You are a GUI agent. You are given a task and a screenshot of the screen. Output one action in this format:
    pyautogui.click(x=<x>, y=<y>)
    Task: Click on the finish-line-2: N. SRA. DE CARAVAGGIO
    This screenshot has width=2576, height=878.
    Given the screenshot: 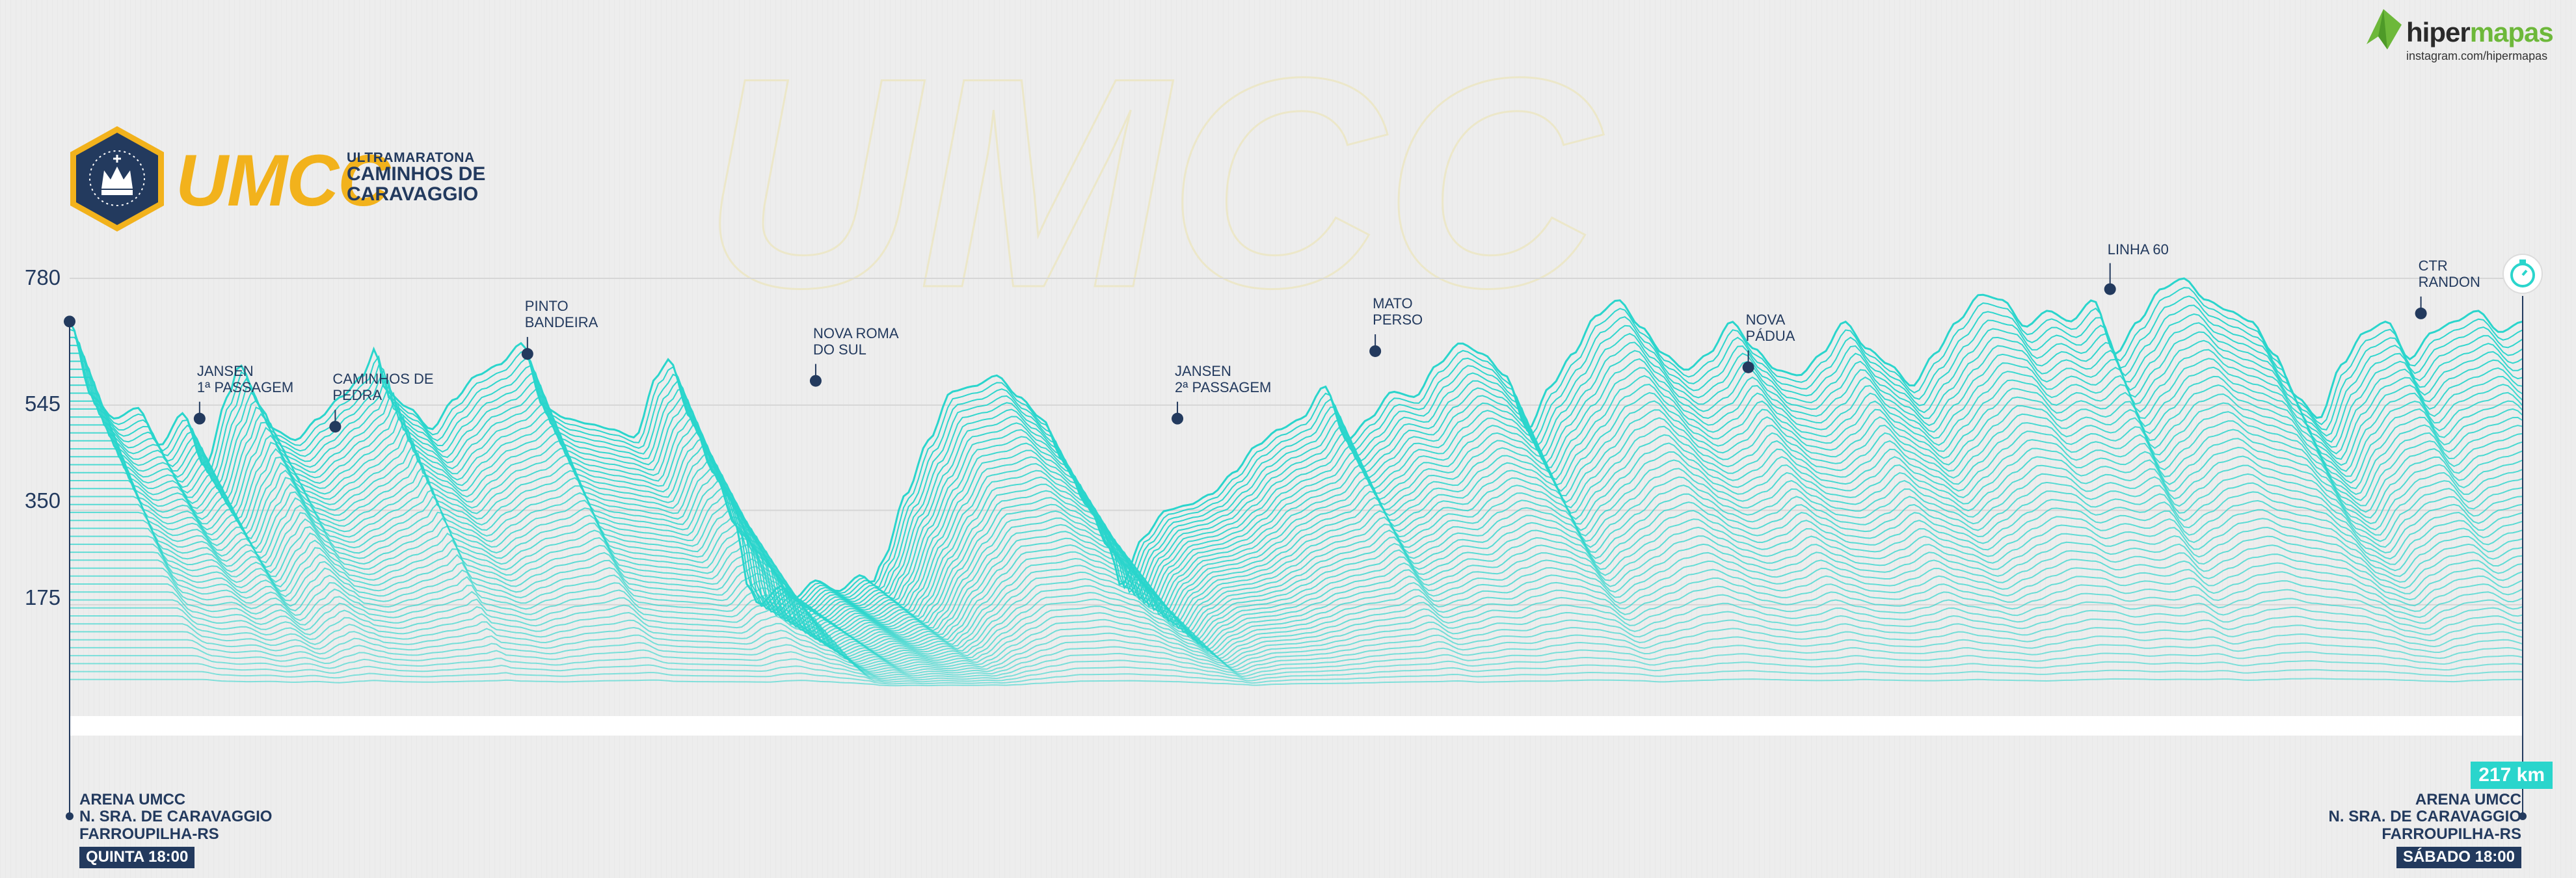 What is the action you would take?
    pyautogui.click(x=2424, y=817)
    